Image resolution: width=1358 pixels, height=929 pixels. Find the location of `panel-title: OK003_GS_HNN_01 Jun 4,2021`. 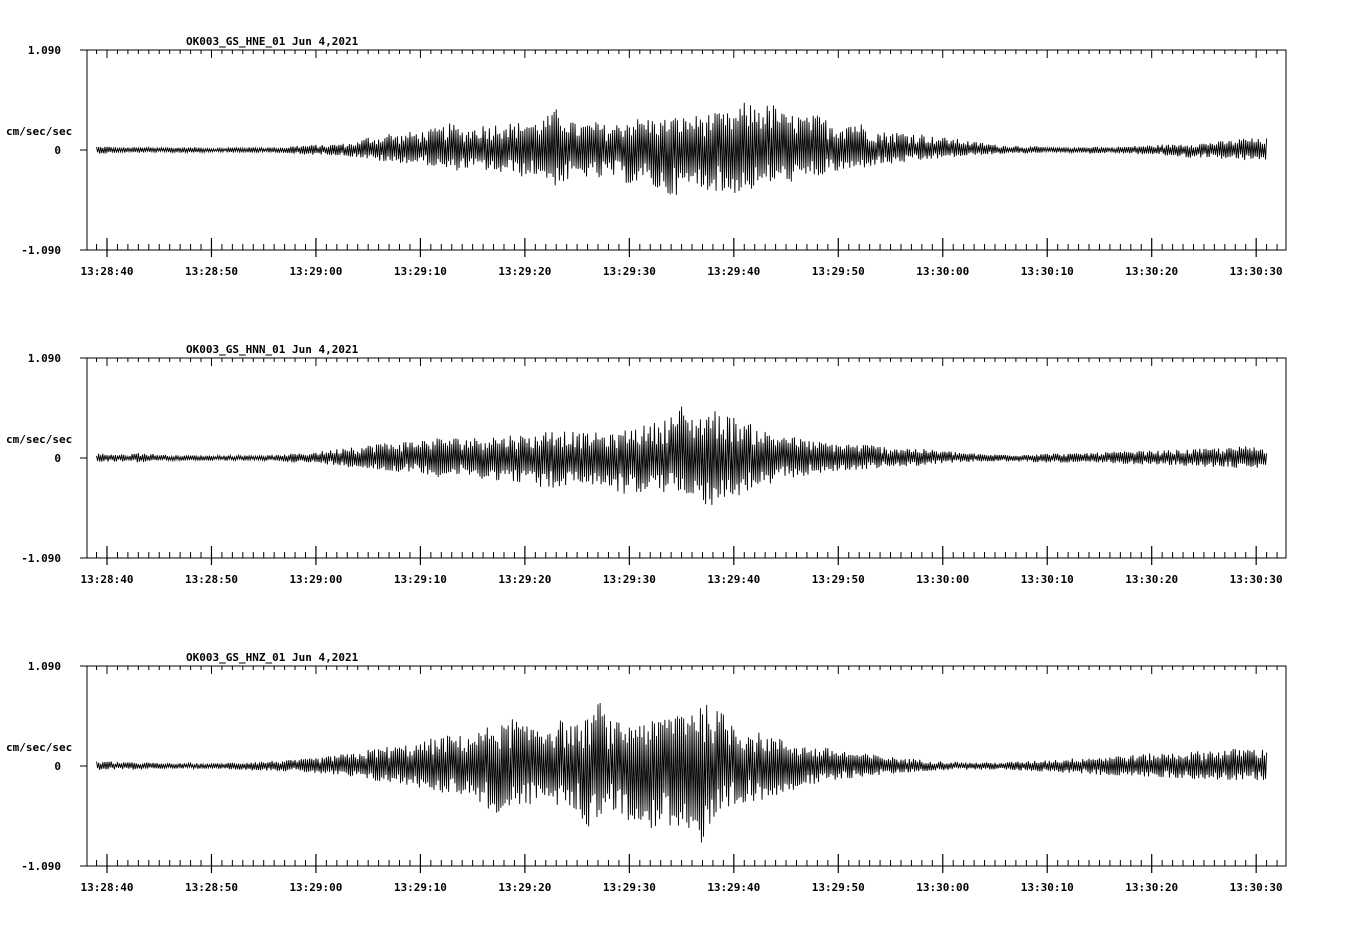

panel-title: OK003_GS_HNN_01 Jun 4,2021 is located at coordinates (272, 349).